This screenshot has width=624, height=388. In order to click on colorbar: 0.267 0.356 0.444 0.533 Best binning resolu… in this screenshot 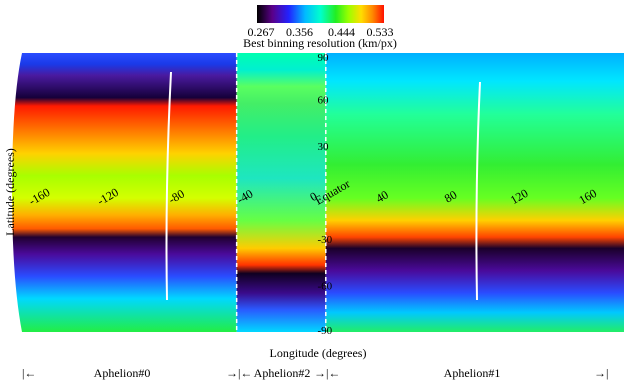, I will do `click(320, 27)`.